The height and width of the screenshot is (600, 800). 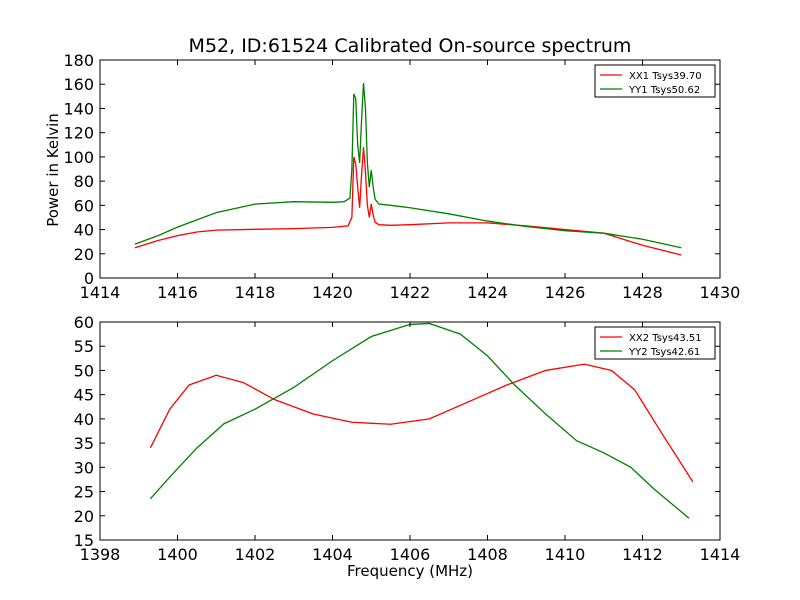 I want to click on y-tick-label: 180, so click(x=78, y=60).